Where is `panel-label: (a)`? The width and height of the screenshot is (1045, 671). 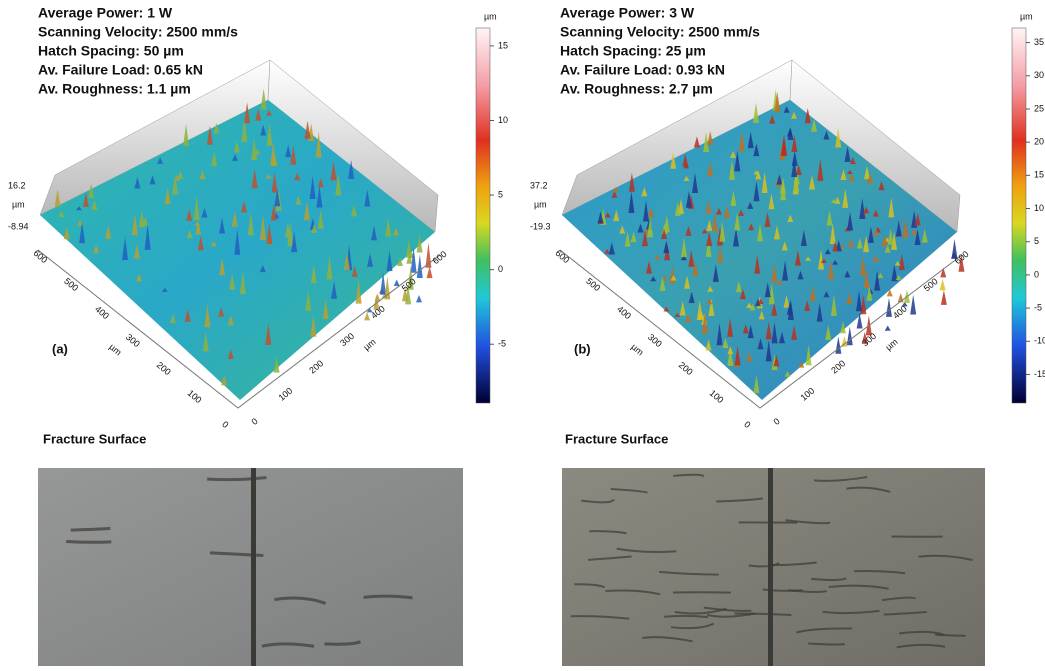 panel-label: (a) is located at coordinates (60, 348).